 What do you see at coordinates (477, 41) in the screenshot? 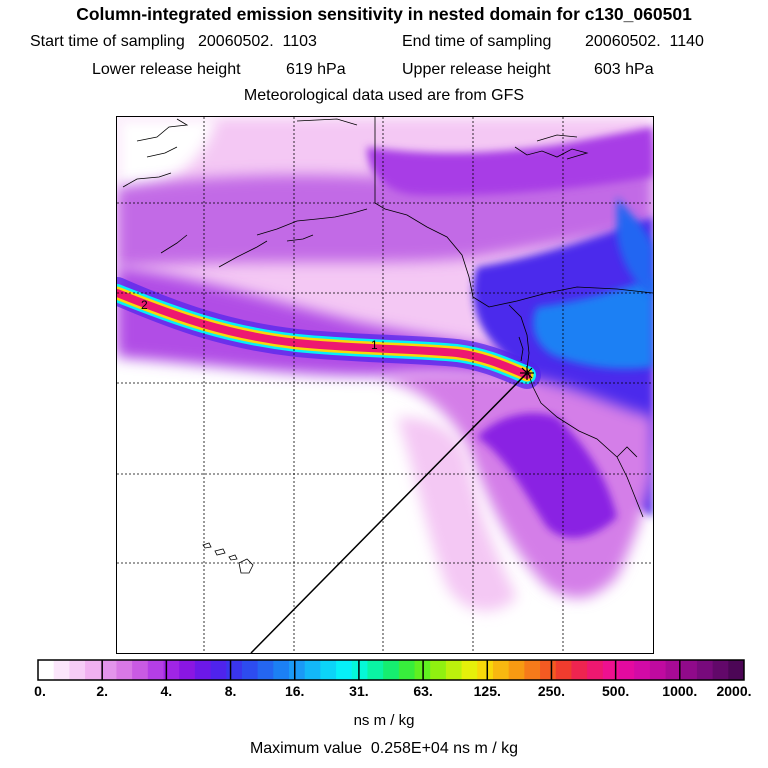
I see `end-time-label: End time of sampling` at bounding box center [477, 41].